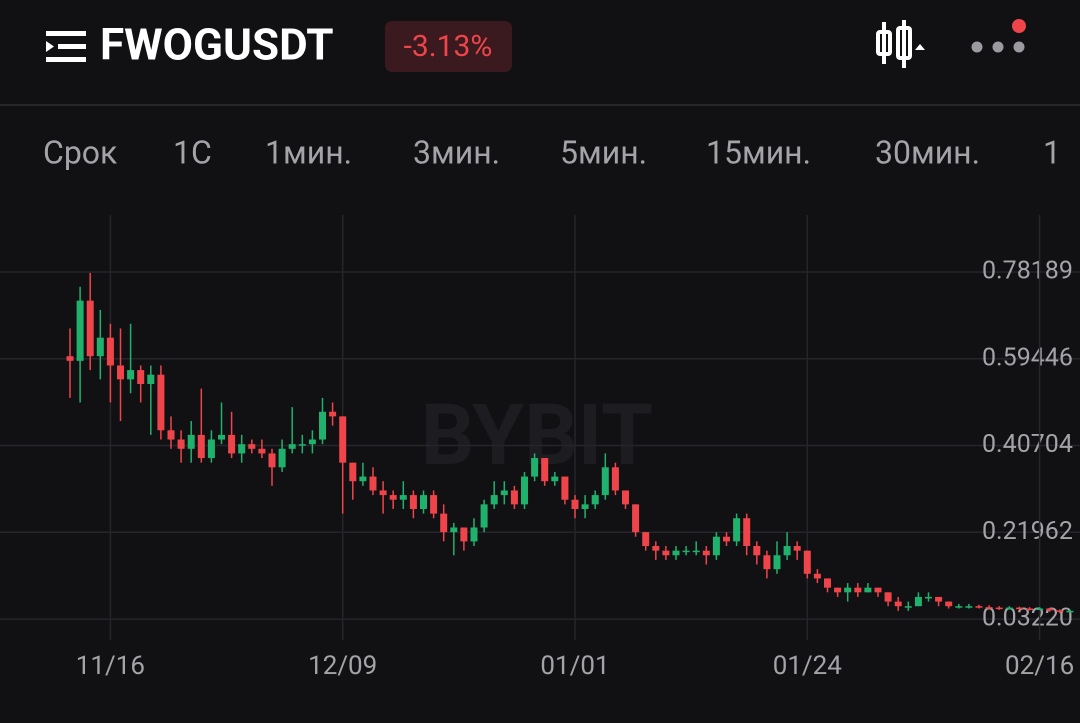 This screenshot has height=723, width=1080. What do you see at coordinates (192, 152) in the screenshot?
I see `interval-tab: 1С` at bounding box center [192, 152].